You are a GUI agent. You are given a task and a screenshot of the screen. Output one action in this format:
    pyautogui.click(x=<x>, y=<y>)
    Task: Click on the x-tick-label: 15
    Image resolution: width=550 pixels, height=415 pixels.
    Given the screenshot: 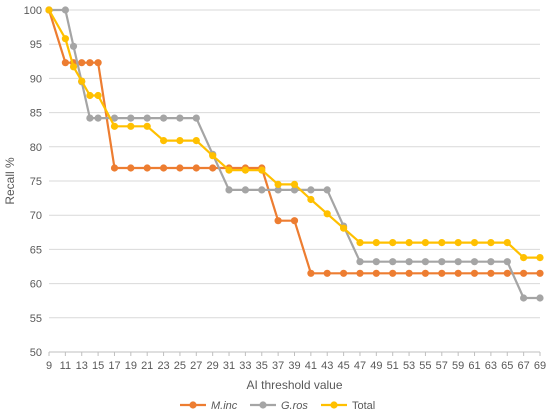 What is the action you would take?
    pyautogui.click(x=98, y=366)
    